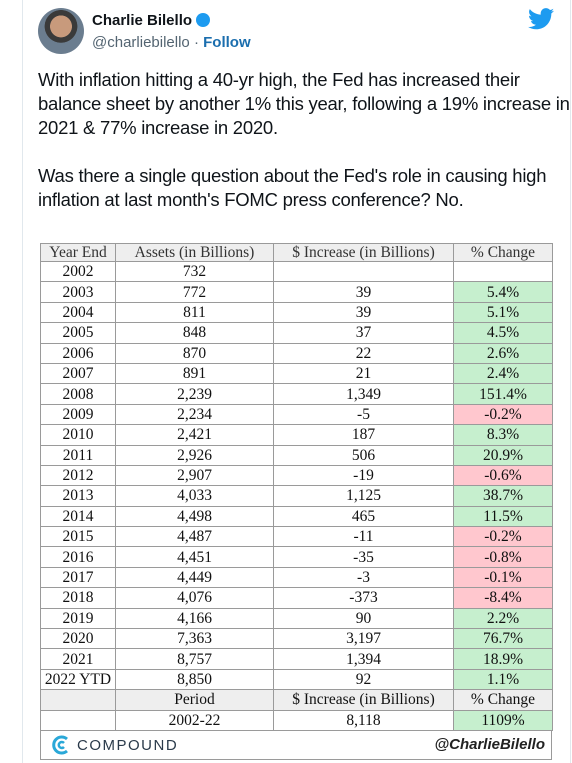 The height and width of the screenshot is (763, 572). Describe the element at coordinates (503, 659) in the screenshot. I see `table-cell: 18.9%` at that location.